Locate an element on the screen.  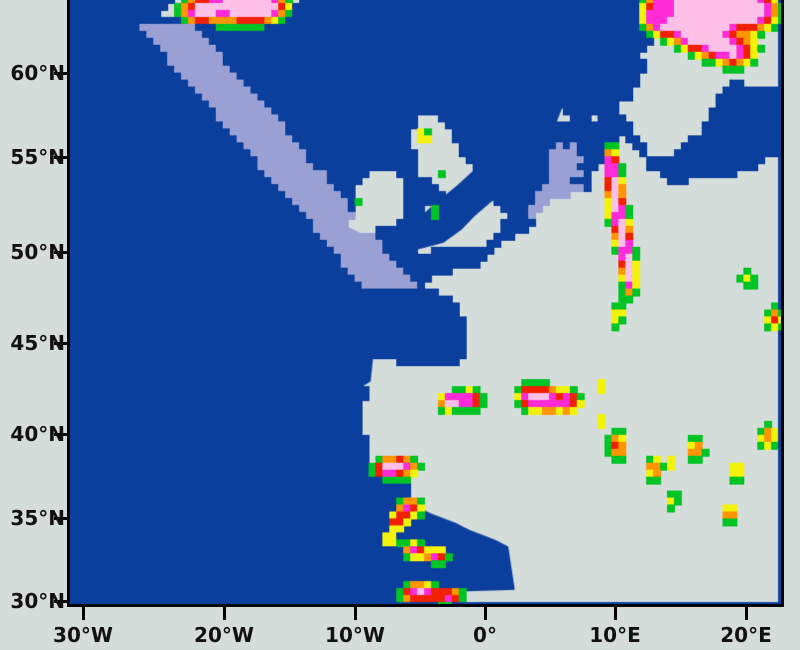
x-tick-label: 20°E is located at coordinates (746, 635).